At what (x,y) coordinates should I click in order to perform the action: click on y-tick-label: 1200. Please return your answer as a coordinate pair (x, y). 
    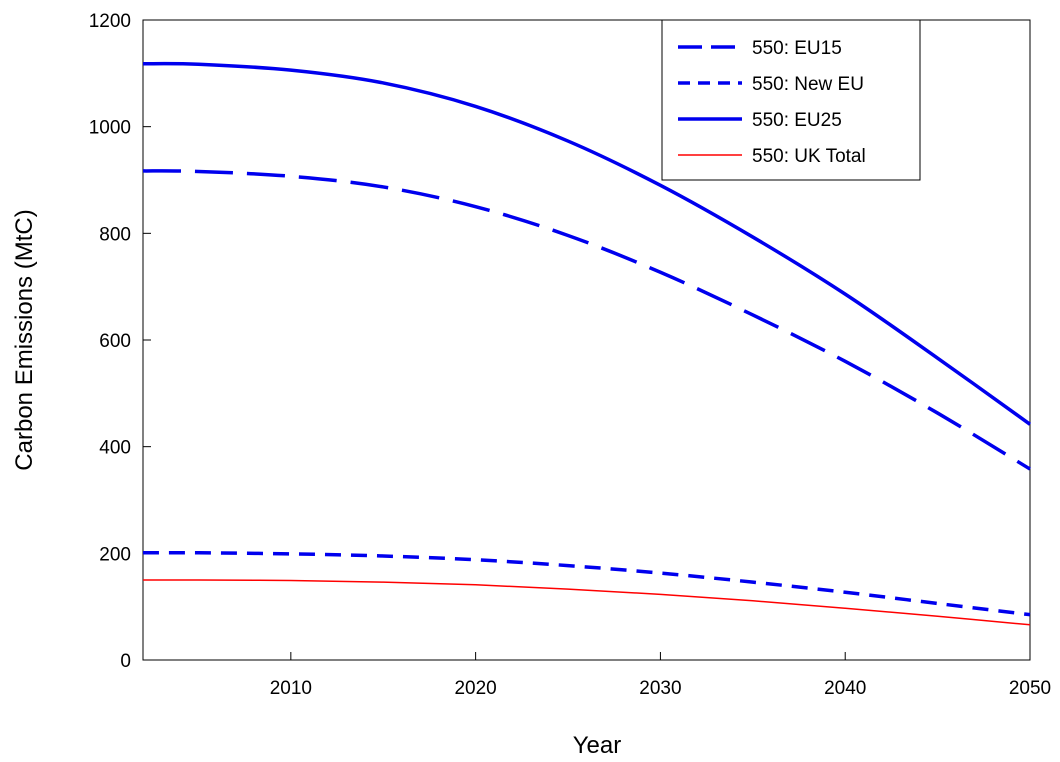
    Looking at the image, I should click on (110, 21).